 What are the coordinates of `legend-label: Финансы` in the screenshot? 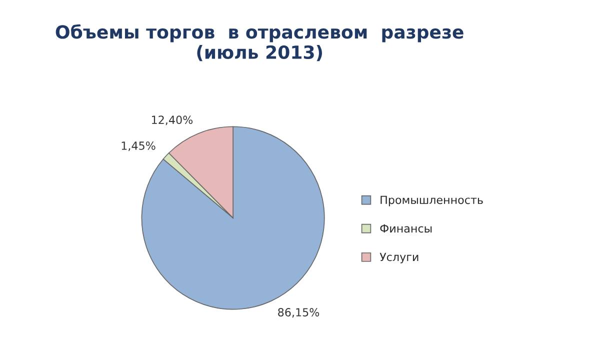 It's located at (406, 228).